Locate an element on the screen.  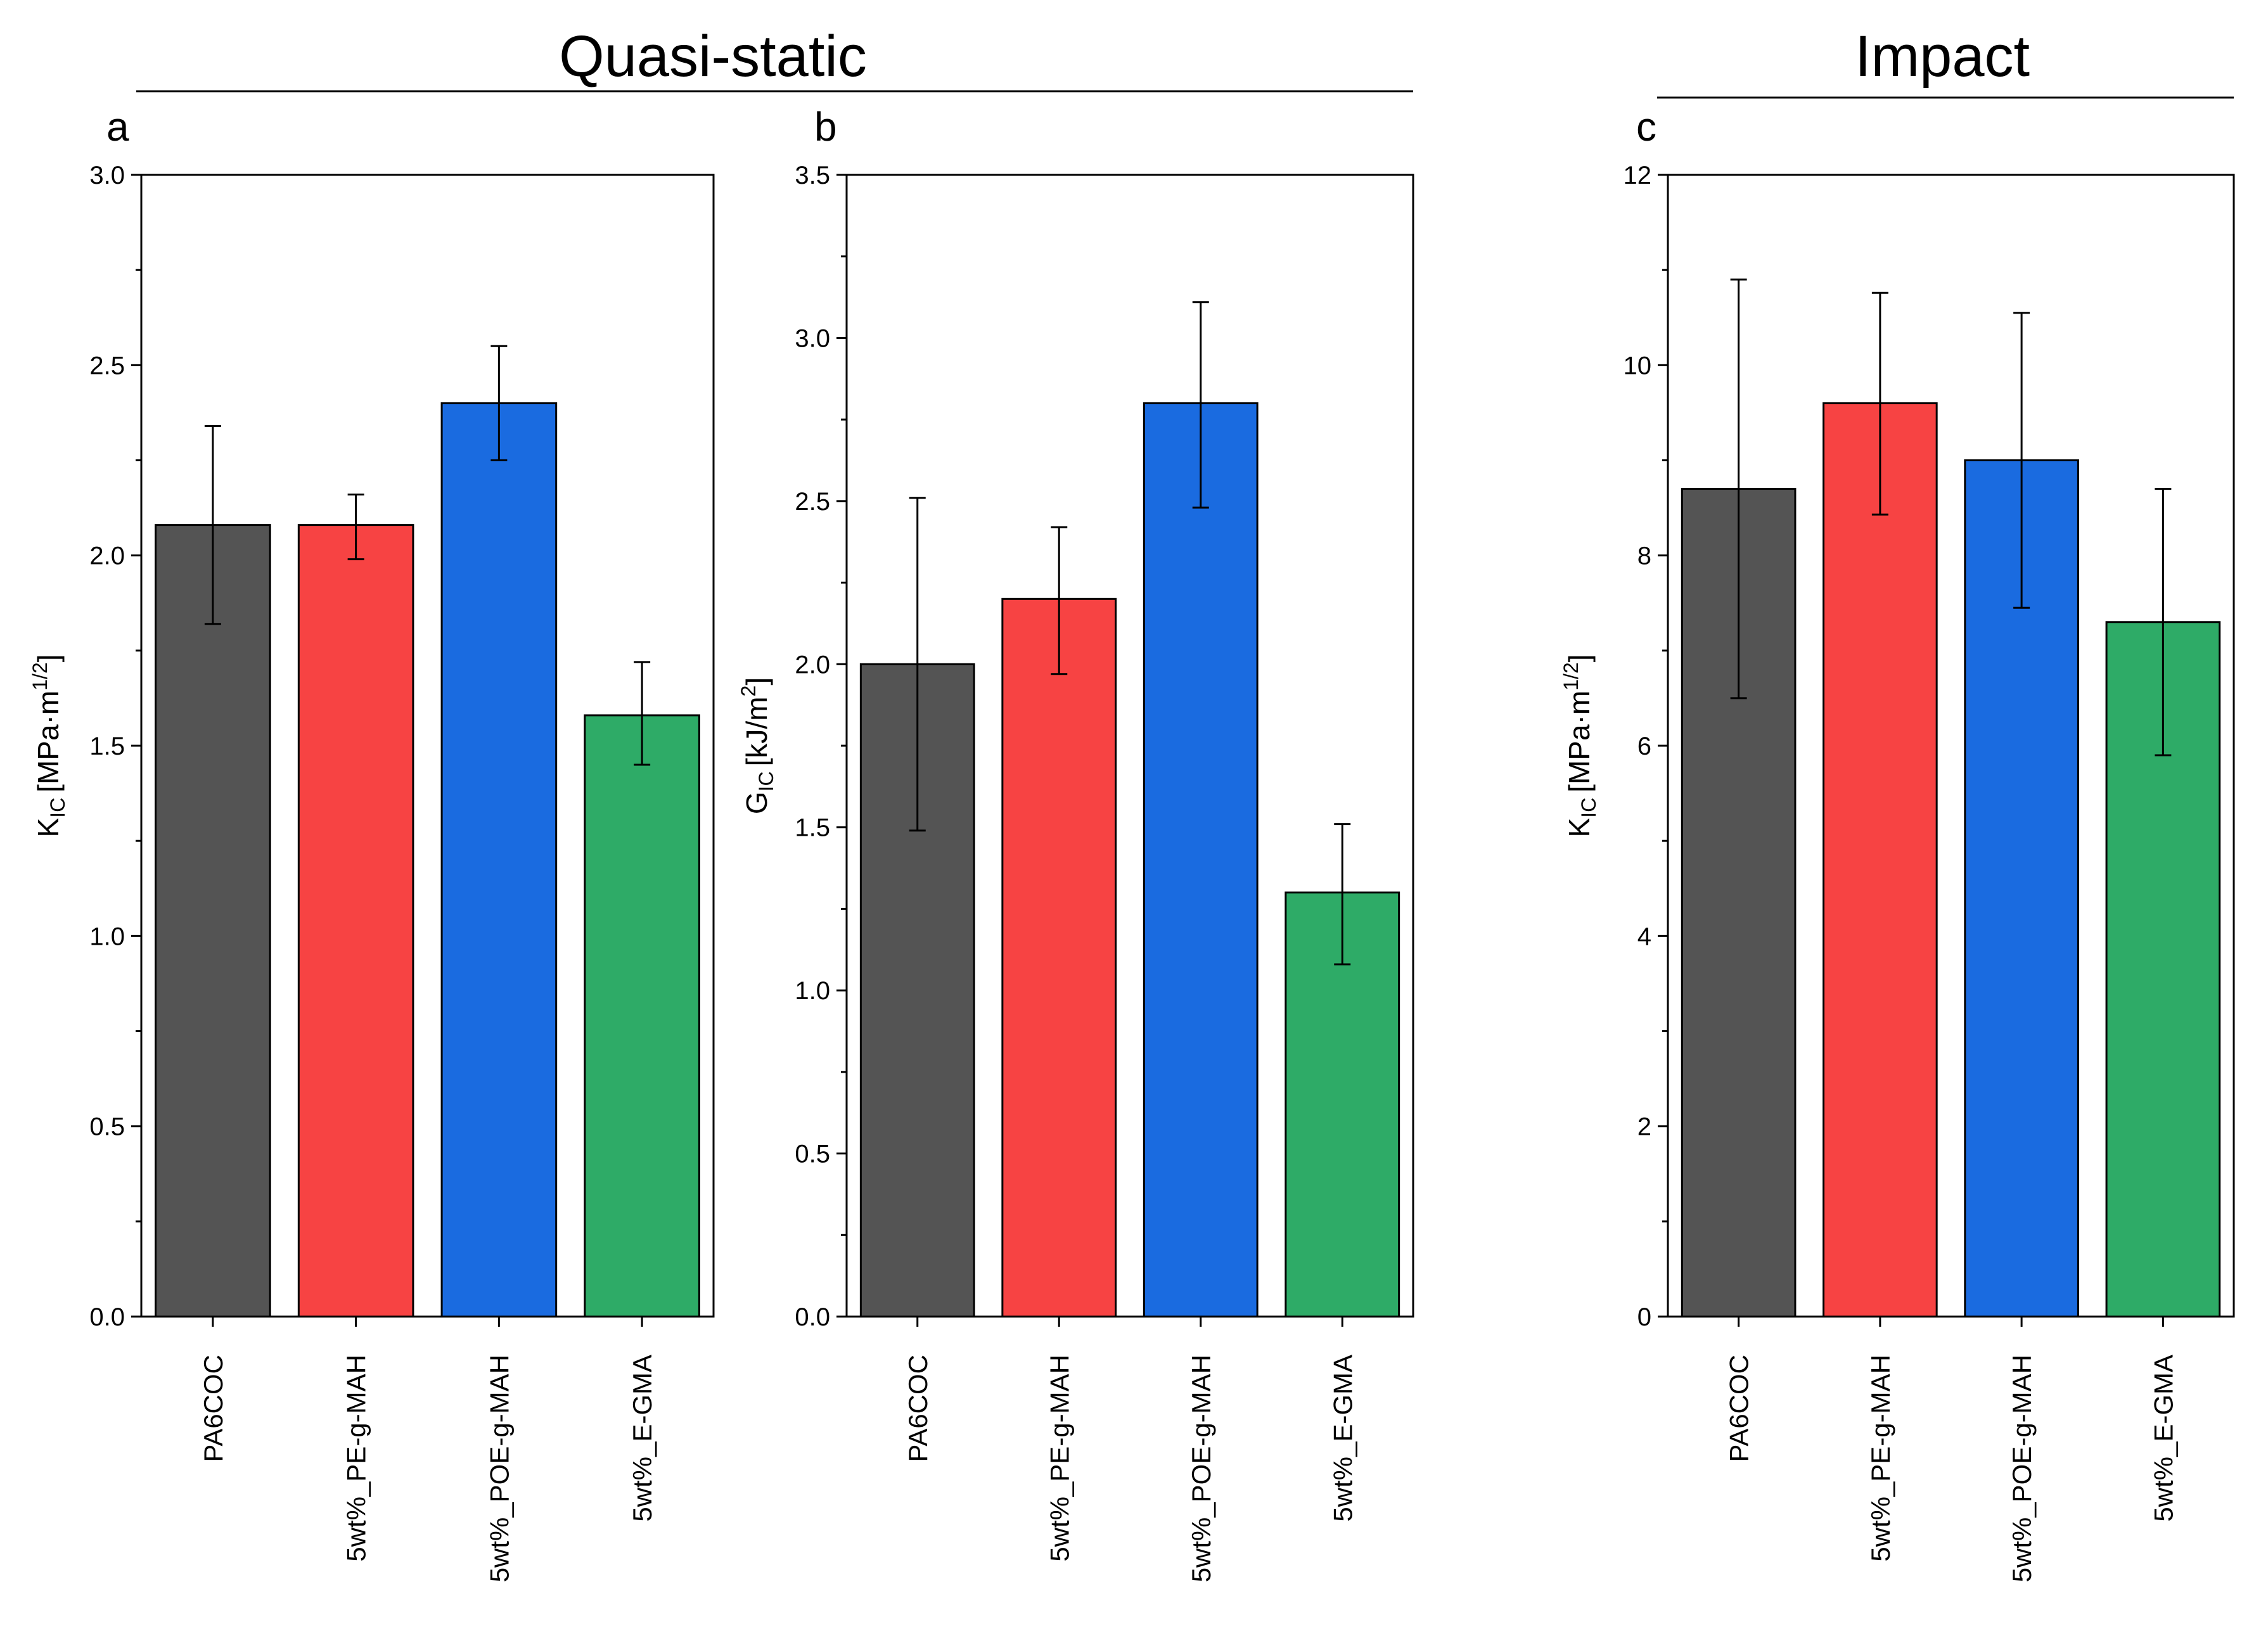
panel-letter: b is located at coordinates (825, 127).